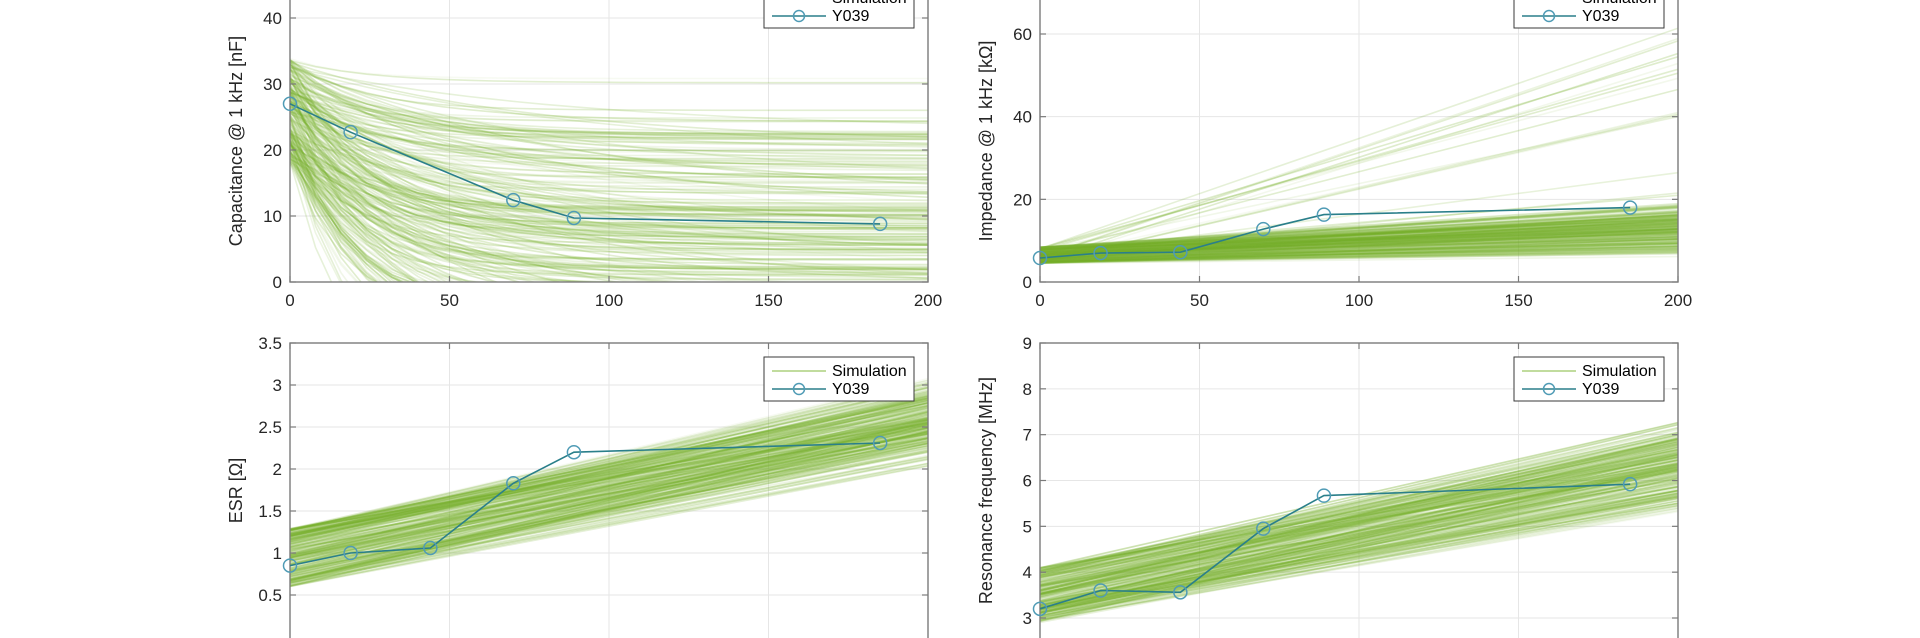 This screenshot has width=1920, height=638. I want to click on x-tick-label: 150, so click(768, 300).